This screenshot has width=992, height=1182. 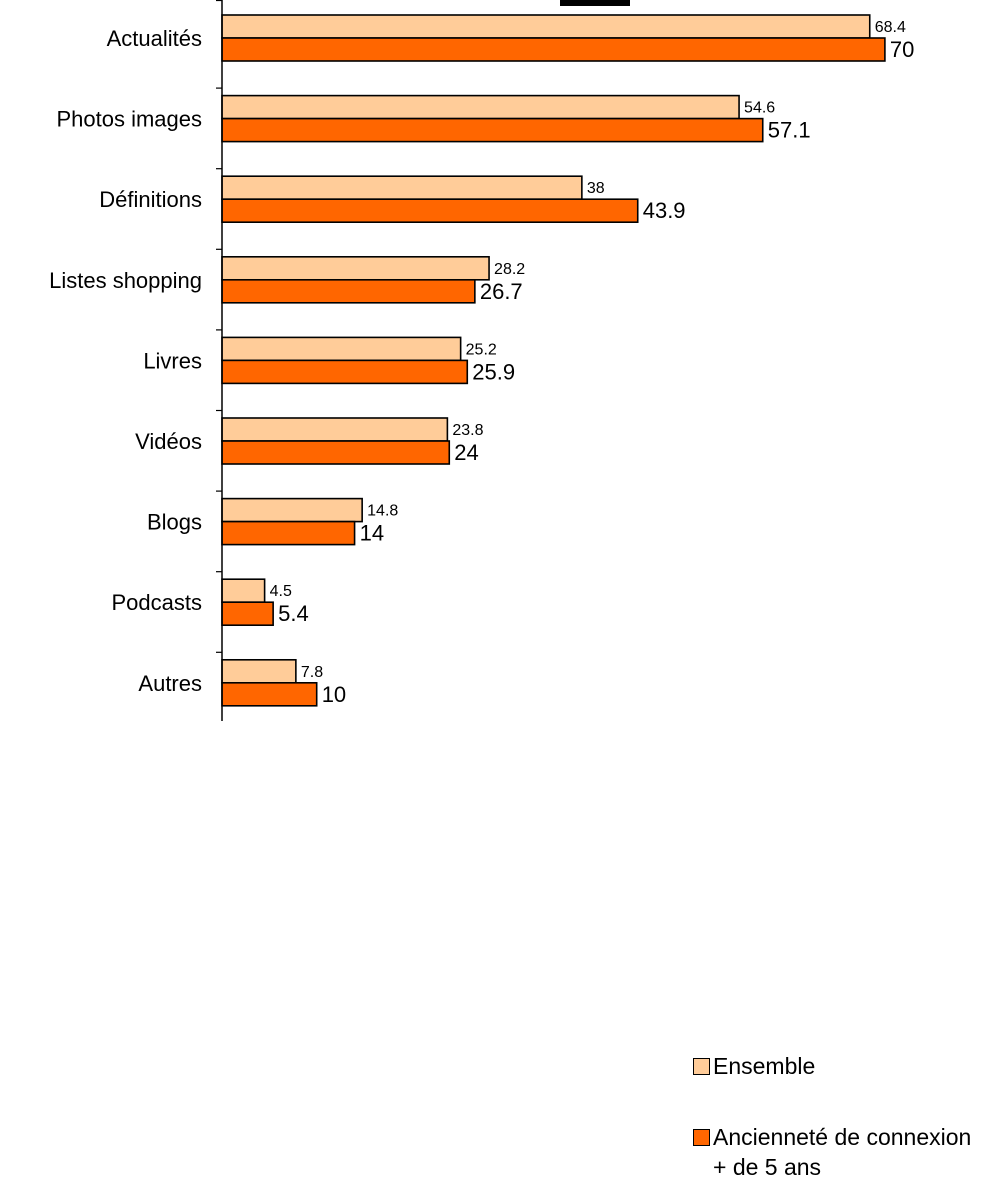 I want to click on category-label-actualites: Actualités, so click(x=154, y=38).